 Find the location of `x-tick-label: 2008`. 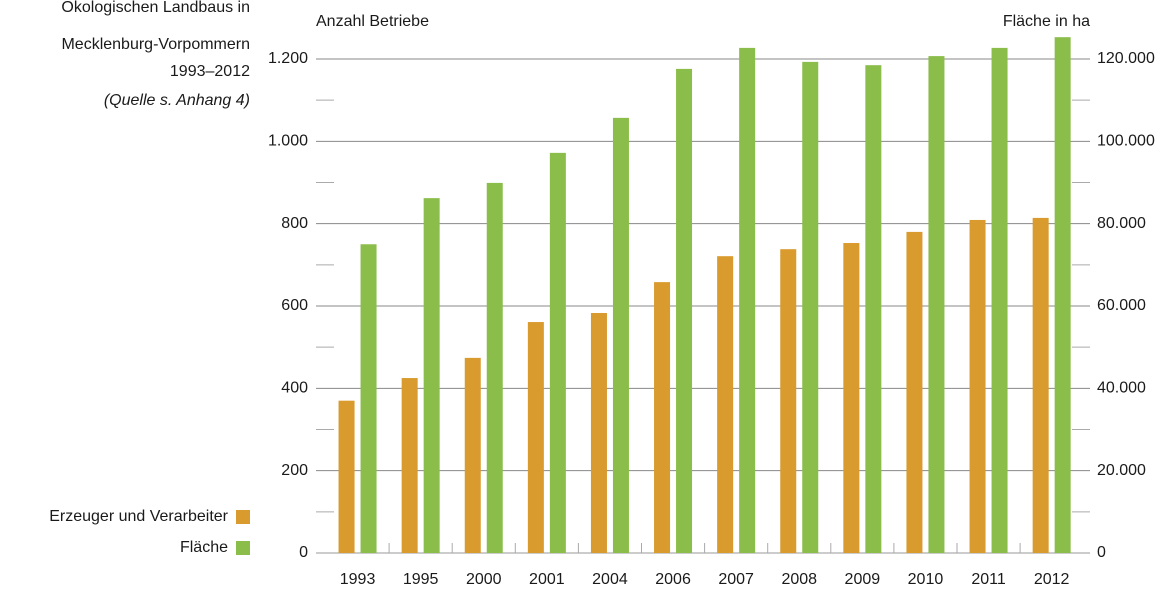

x-tick-label: 2008 is located at coordinates (799, 579).